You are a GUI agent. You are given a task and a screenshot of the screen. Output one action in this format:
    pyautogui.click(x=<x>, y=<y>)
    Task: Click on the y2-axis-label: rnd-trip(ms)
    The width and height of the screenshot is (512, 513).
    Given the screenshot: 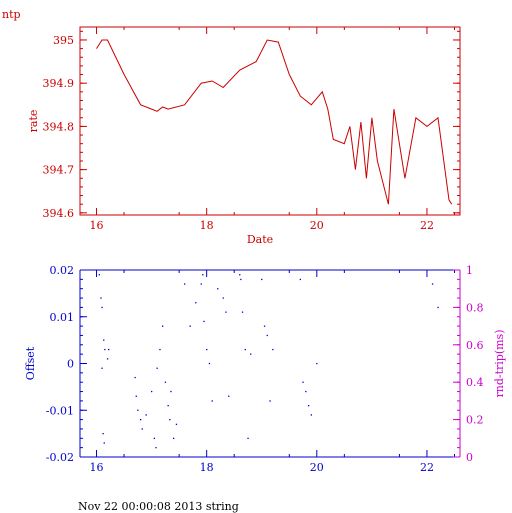 What is the action you would take?
    pyautogui.click(x=499, y=364)
    